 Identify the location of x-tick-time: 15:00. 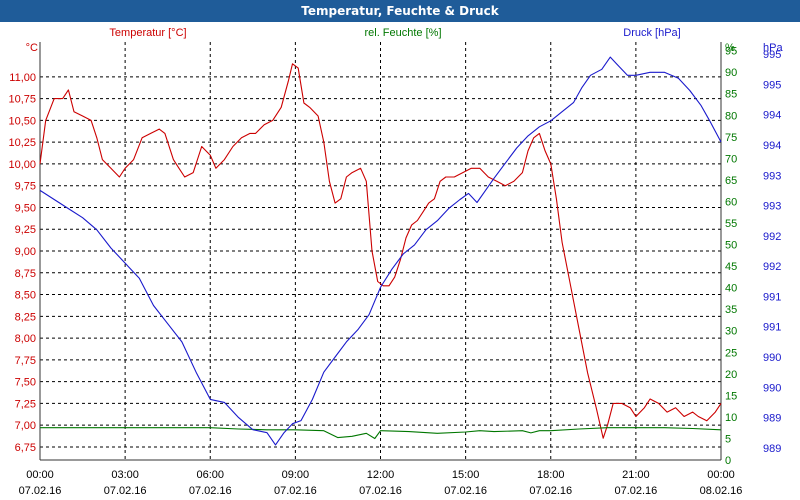
(466, 475).